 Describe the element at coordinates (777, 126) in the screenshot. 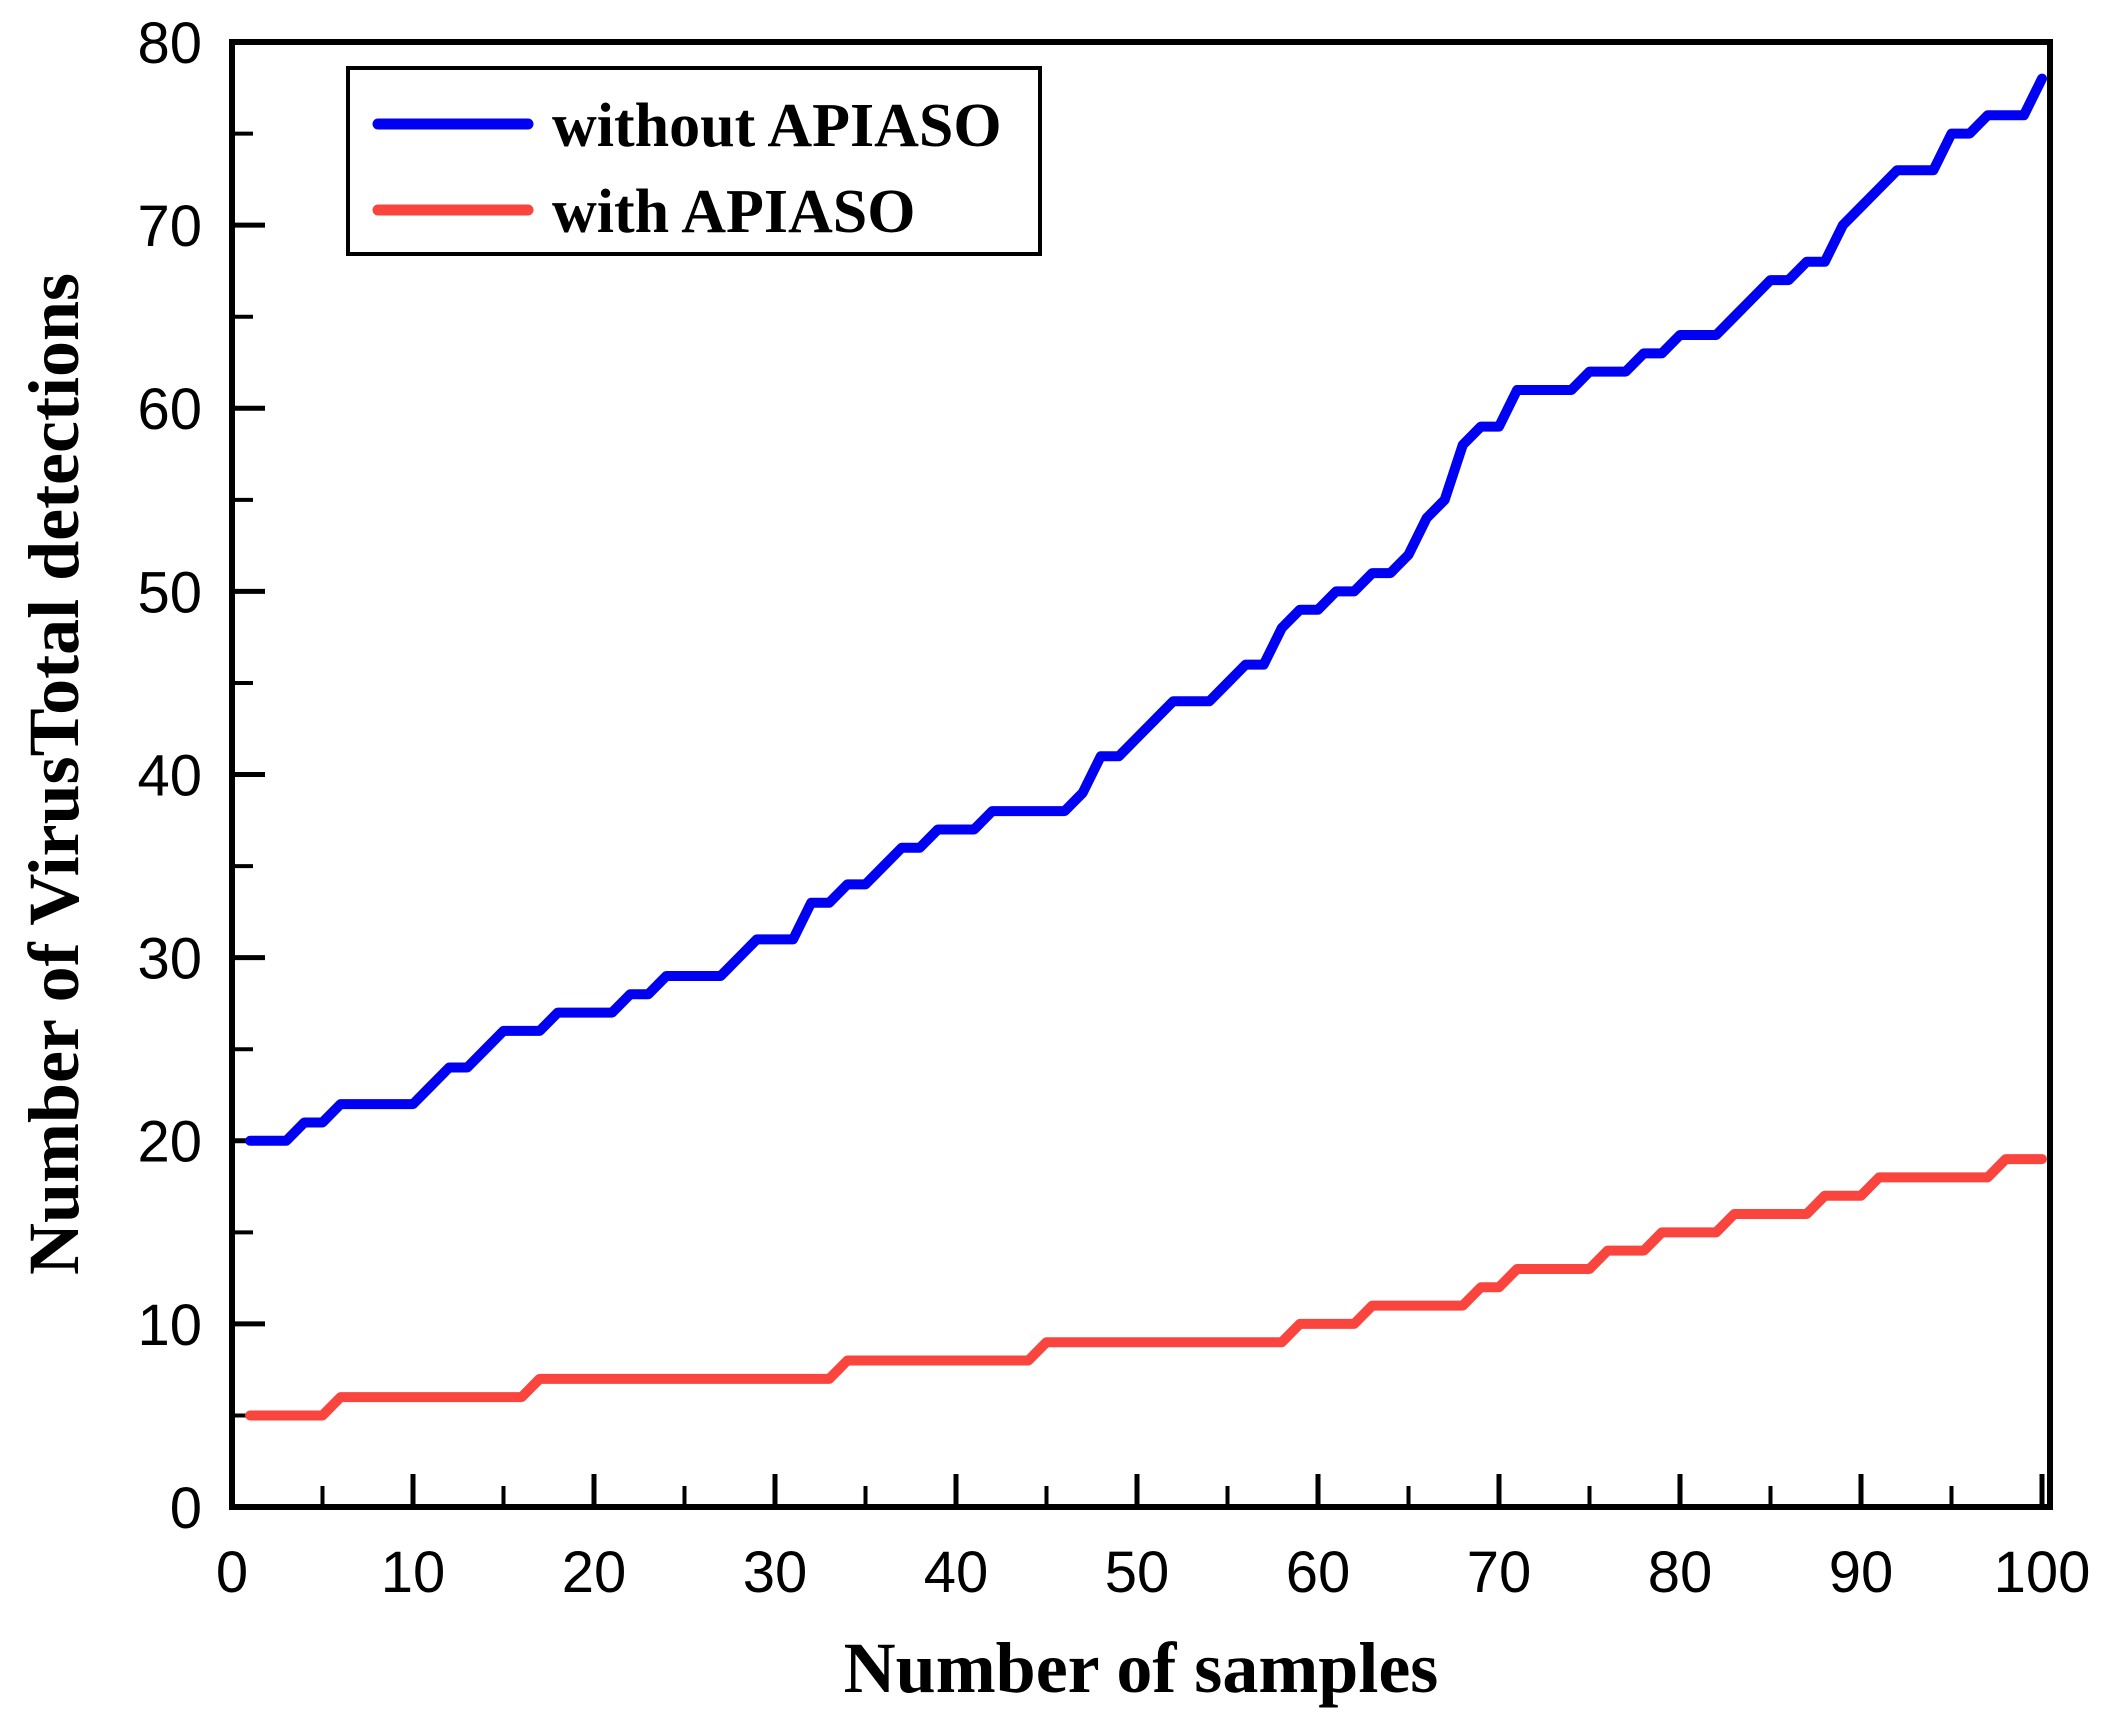

I see `legend-label-without-apiaso: without APIASO` at that location.